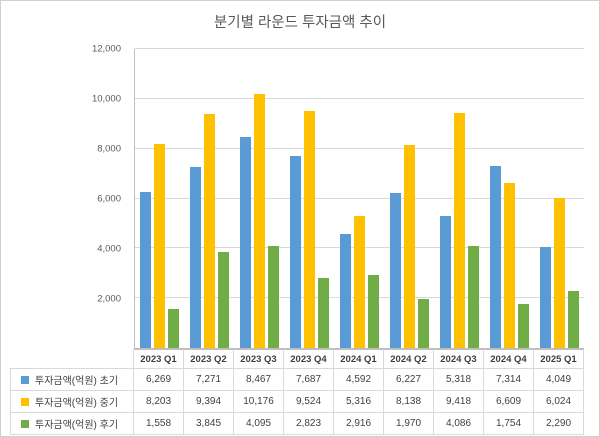 This screenshot has height=437, width=600. I want to click on category-label: 2023 Q1, so click(159, 359).